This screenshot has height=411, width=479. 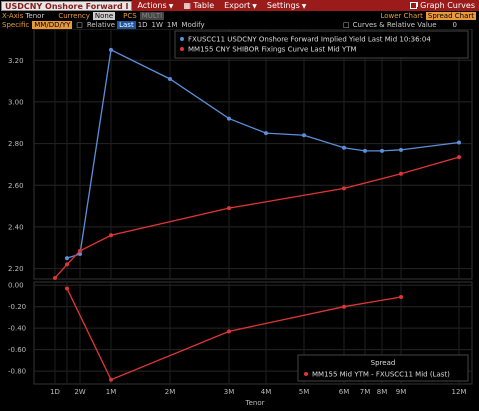 What do you see at coordinates (401, 392) in the screenshot?
I see `xtick-label-9M: 9M` at bounding box center [401, 392].